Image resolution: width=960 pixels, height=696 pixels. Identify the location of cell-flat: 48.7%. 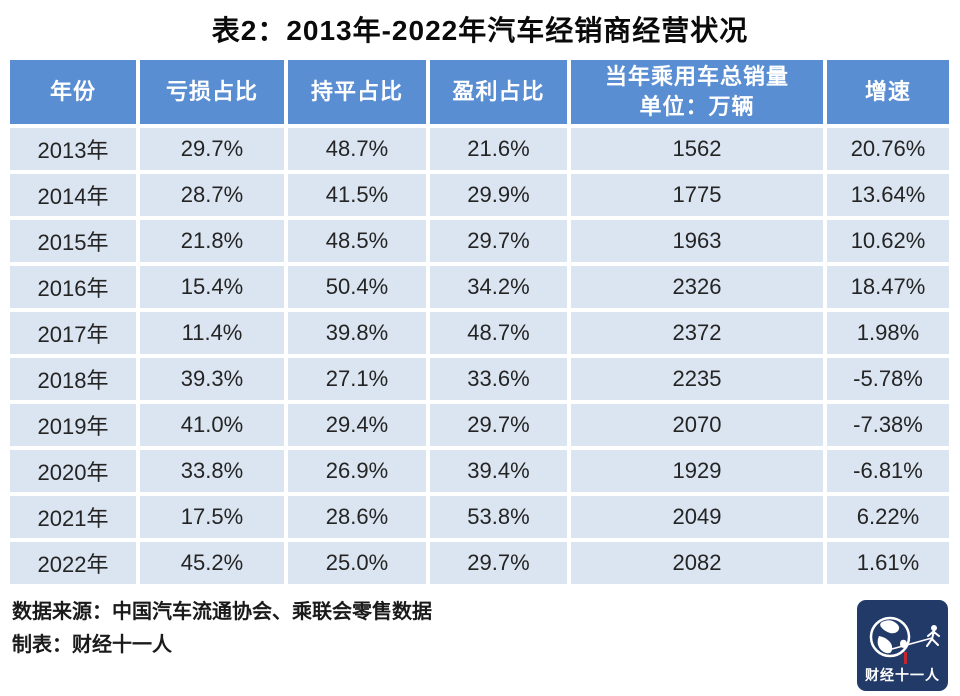
(357, 149).